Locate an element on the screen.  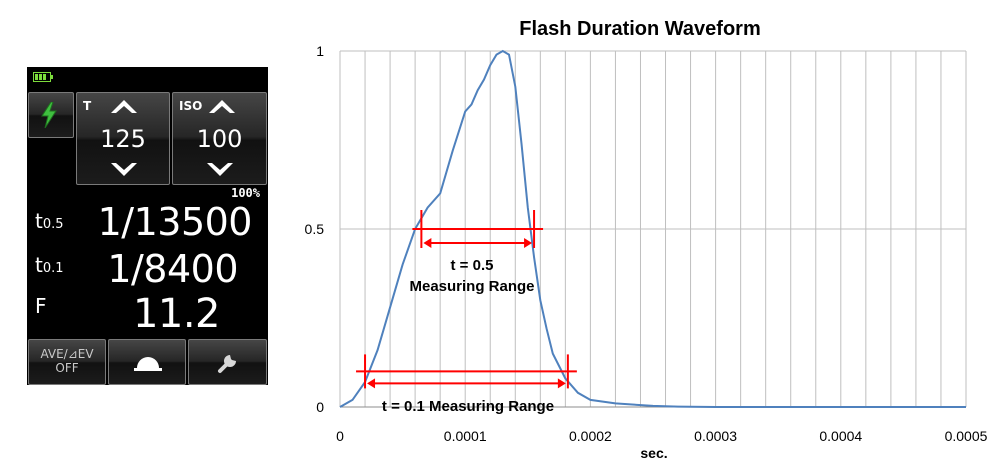
t01-label: t0.1 is located at coordinates (49, 265).